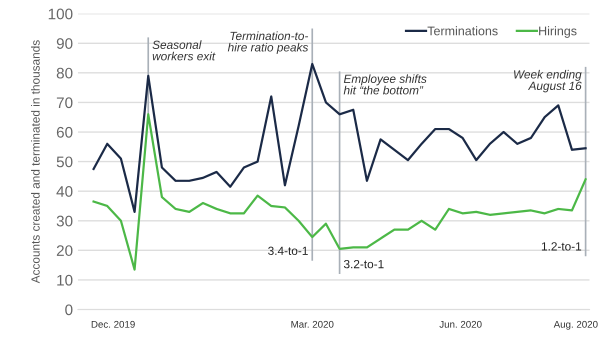 The width and height of the screenshot is (609, 342). I want to click on x-tick-label: Mar. 2020, so click(312, 324).